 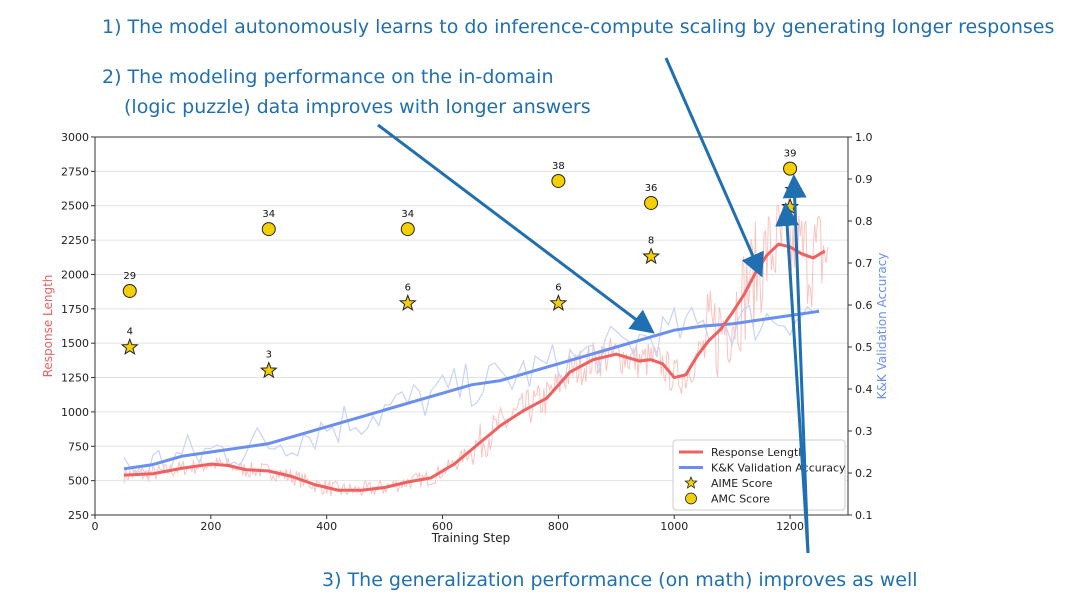 What do you see at coordinates (78, 481) in the screenshot?
I see `y-left-tick-label: 500` at bounding box center [78, 481].